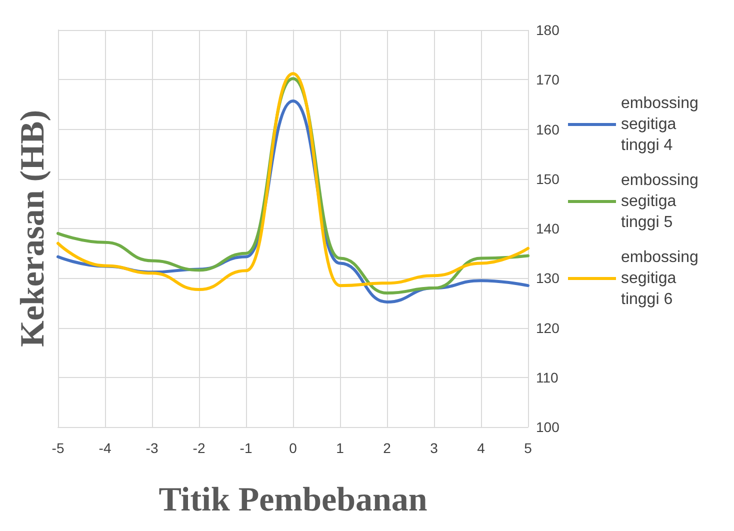 The width and height of the screenshot is (734, 531). Describe the element at coordinates (548, 328) in the screenshot. I see `y-tick-label: 120` at that location.